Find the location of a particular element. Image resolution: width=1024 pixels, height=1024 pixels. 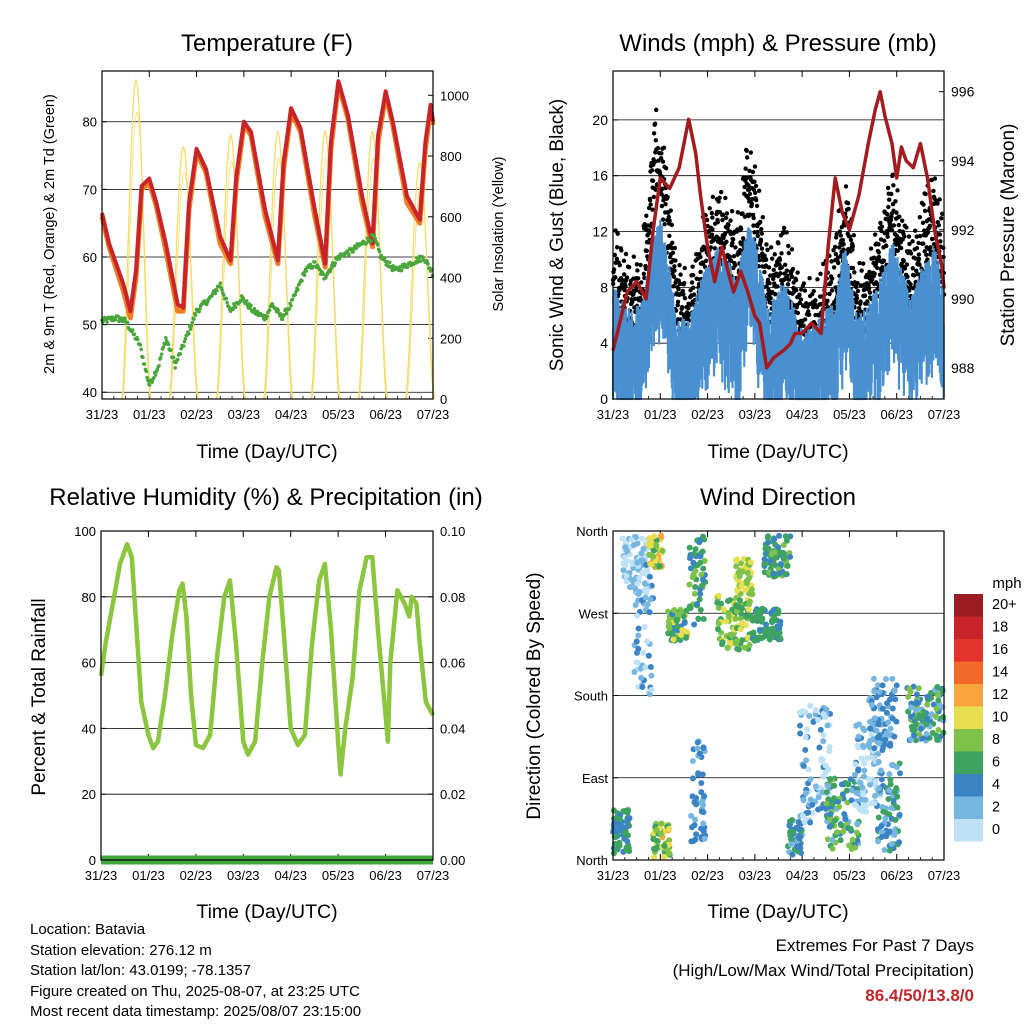

temp-9m-line is located at coordinates (267, 201).